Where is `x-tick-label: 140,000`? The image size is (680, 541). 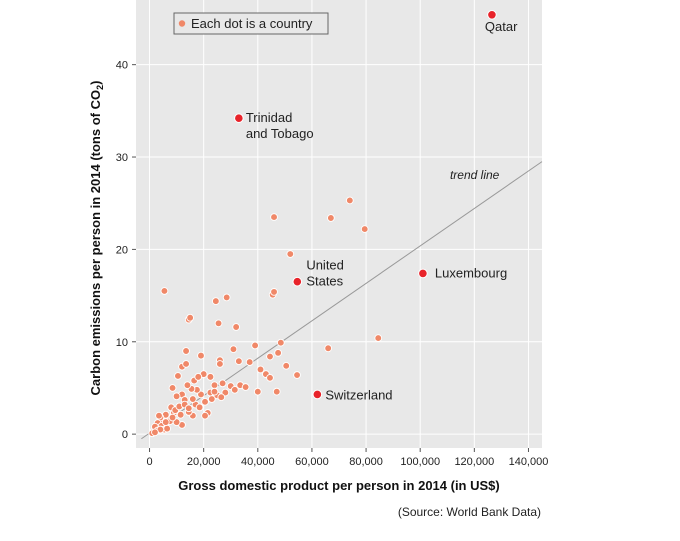
x-tick-label: 140,000 is located at coordinates (529, 462).